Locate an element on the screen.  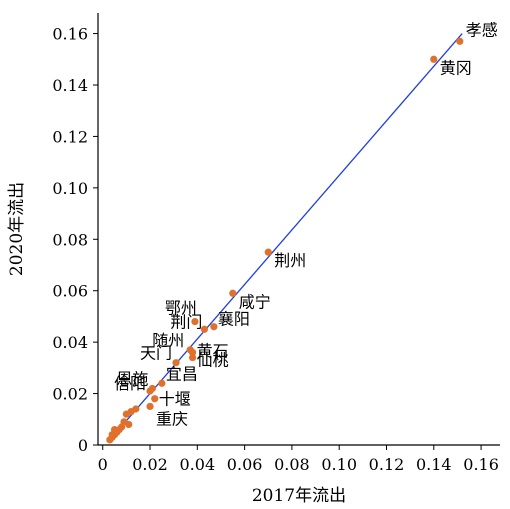
point-label: 襄阳 is located at coordinates (234, 319).